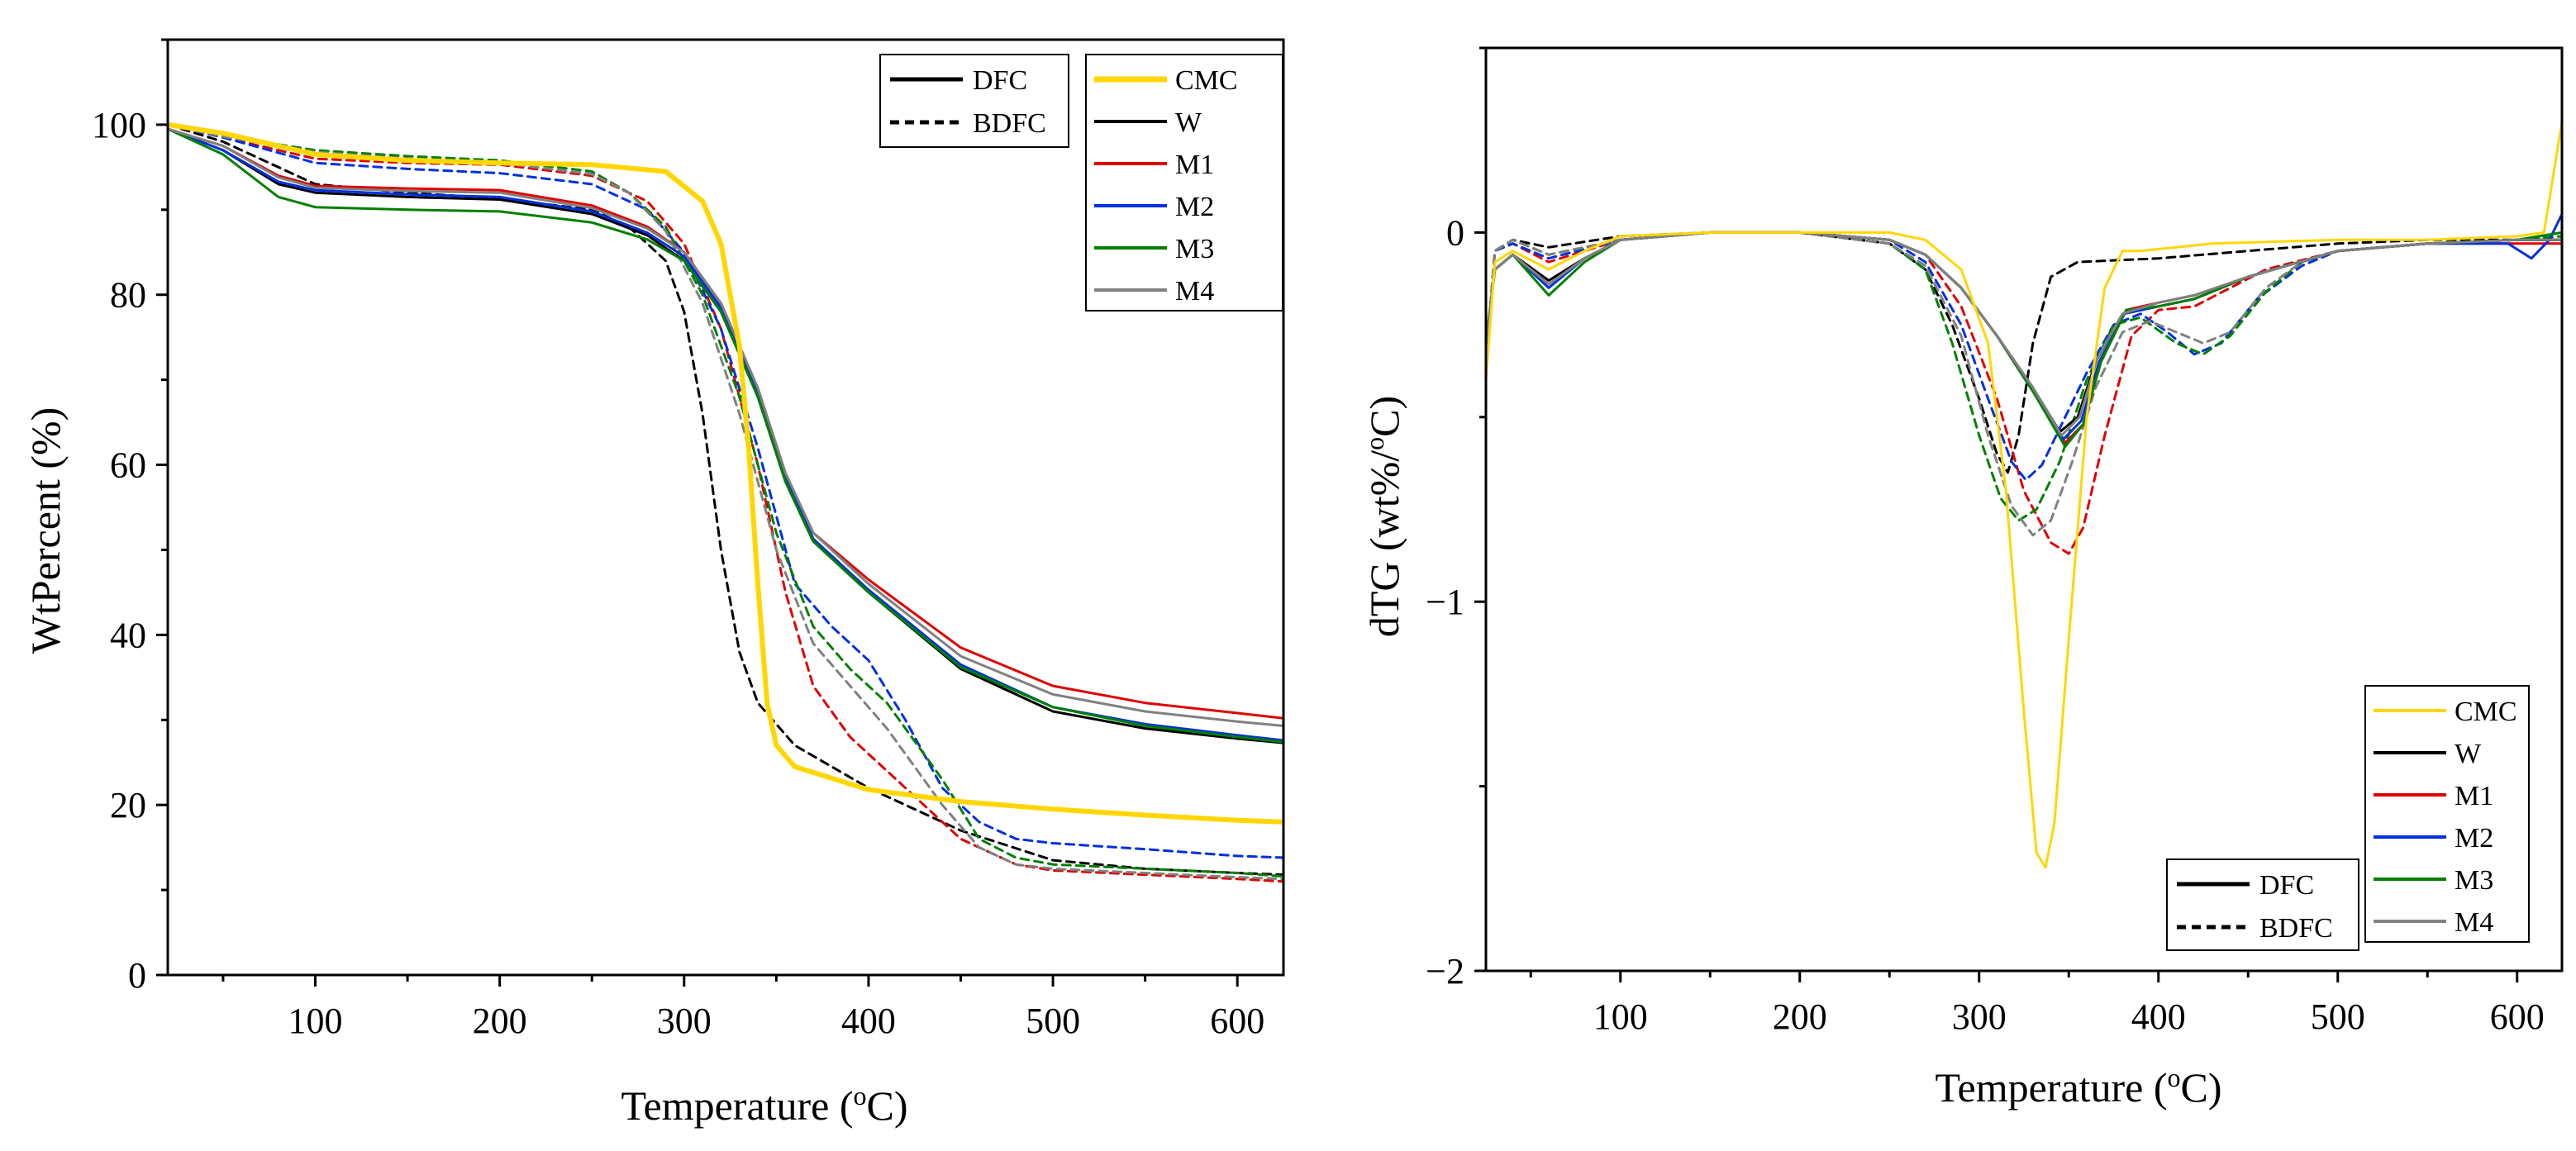  What do you see at coordinates (764, 1105) in the screenshot?
I see `tga-x-axis-title: Temperature (oC)` at bounding box center [764, 1105].